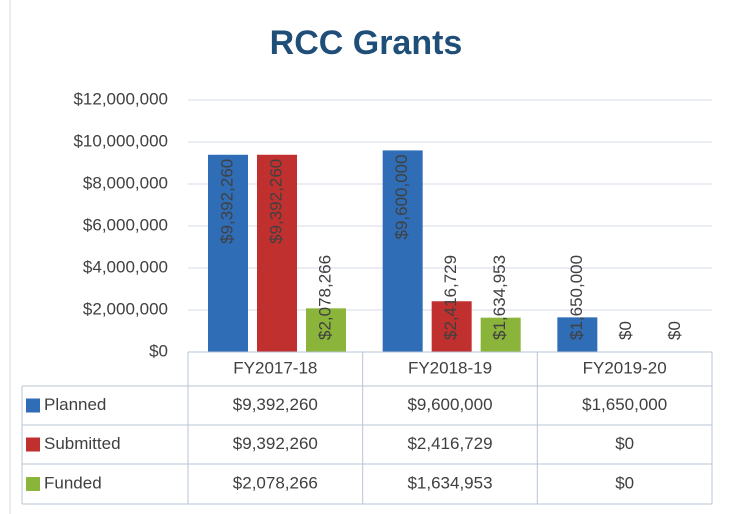 Image resolution: width=732 pixels, height=514 pixels. I want to click on y-tick-label: $10,000,000, so click(120, 140).